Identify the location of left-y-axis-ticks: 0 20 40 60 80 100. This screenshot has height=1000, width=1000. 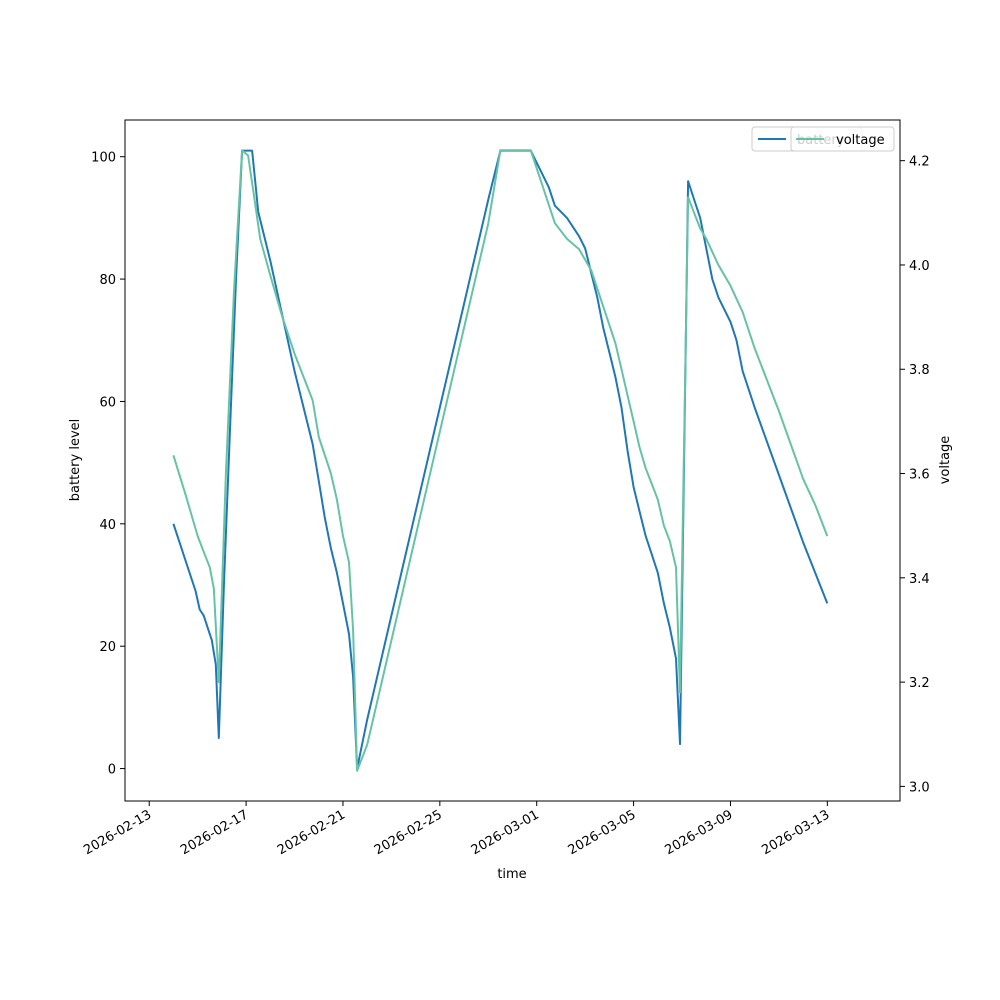
(108, 464).